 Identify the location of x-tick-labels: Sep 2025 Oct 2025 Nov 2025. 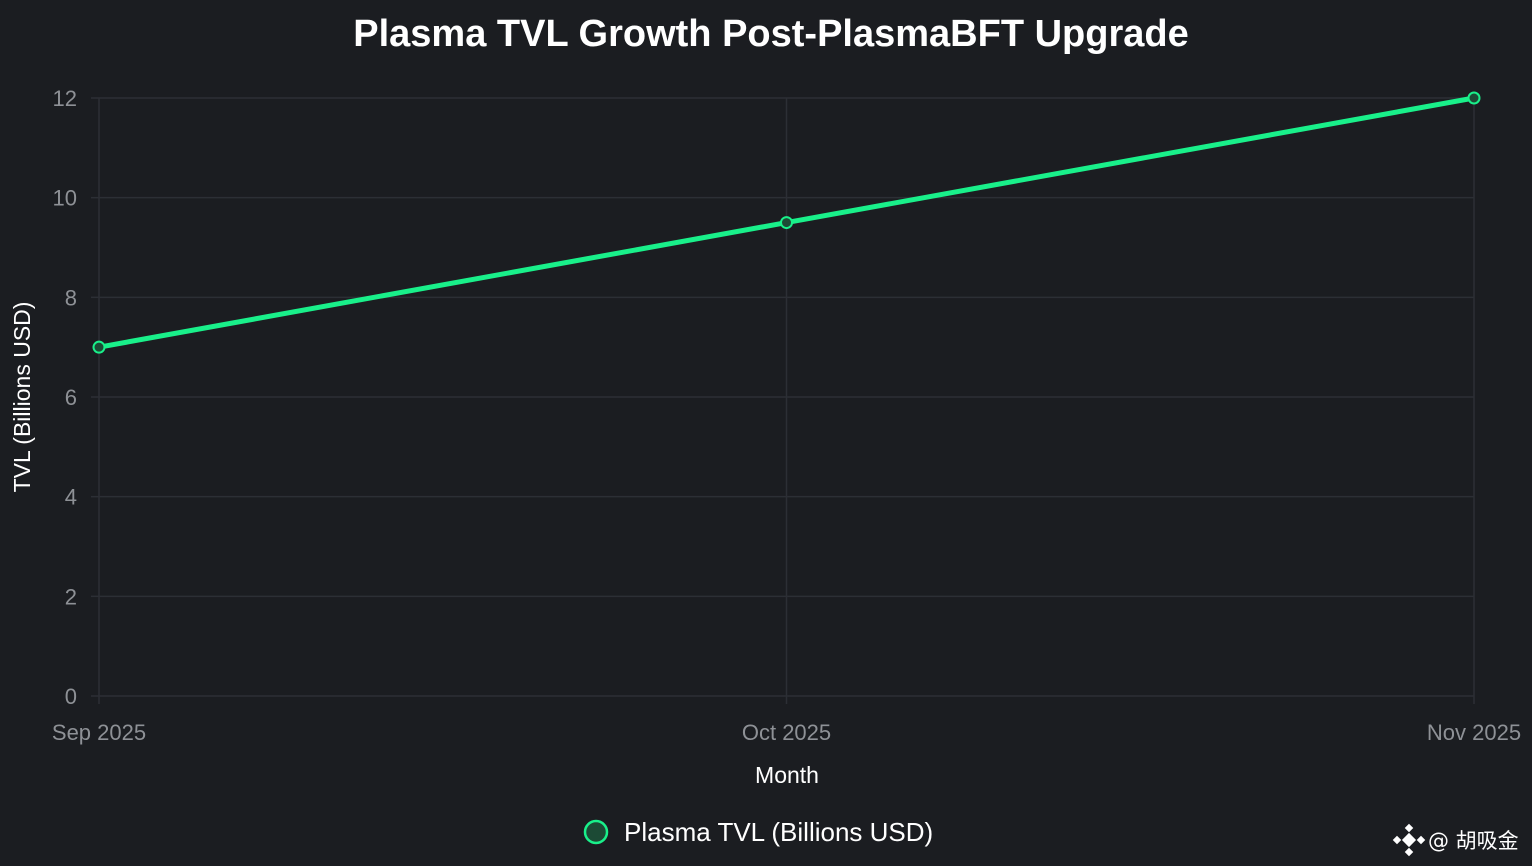
(786, 732).